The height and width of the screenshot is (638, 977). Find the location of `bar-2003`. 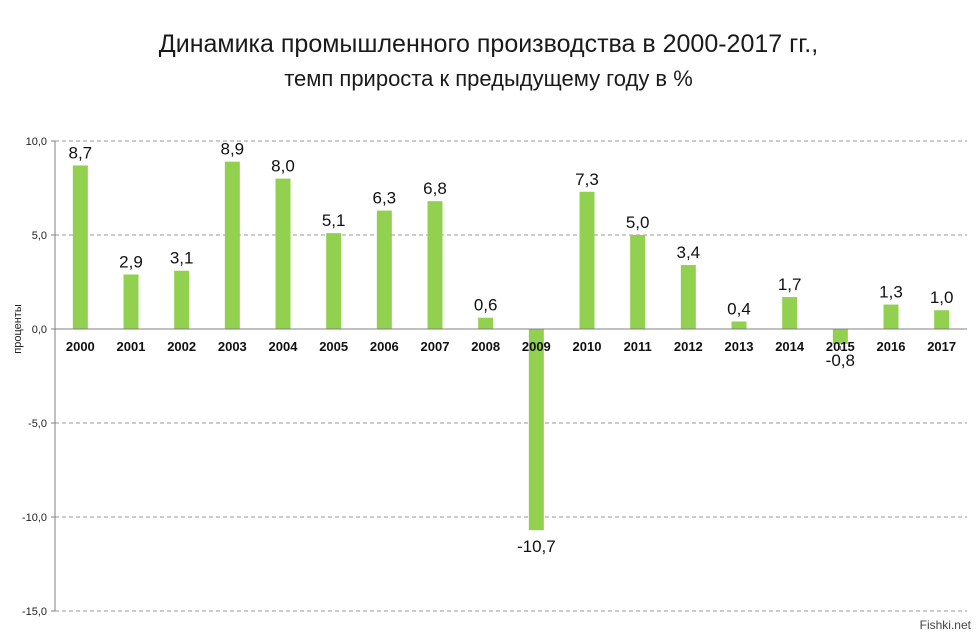

bar-2003 is located at coordinates (232, 245).